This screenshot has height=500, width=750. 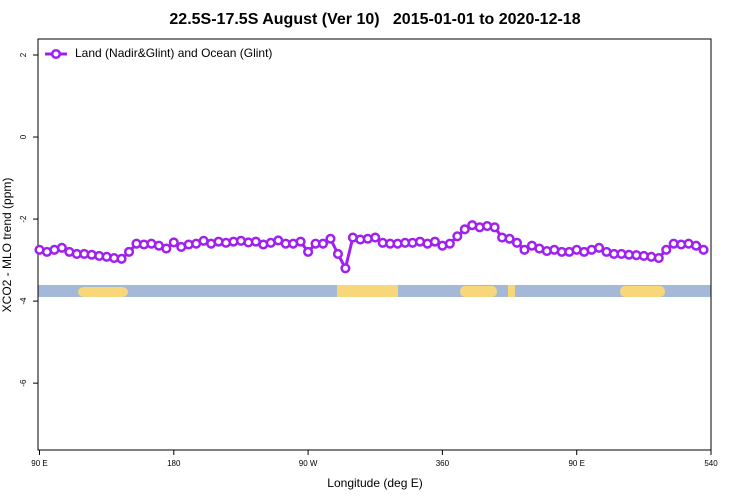 What do you see at coordinates (173, 53) in the screenshot?
I see `legend-label: Land (Nadir&Glint) and Ocean (Glint)` at bounding box center [173, 53].